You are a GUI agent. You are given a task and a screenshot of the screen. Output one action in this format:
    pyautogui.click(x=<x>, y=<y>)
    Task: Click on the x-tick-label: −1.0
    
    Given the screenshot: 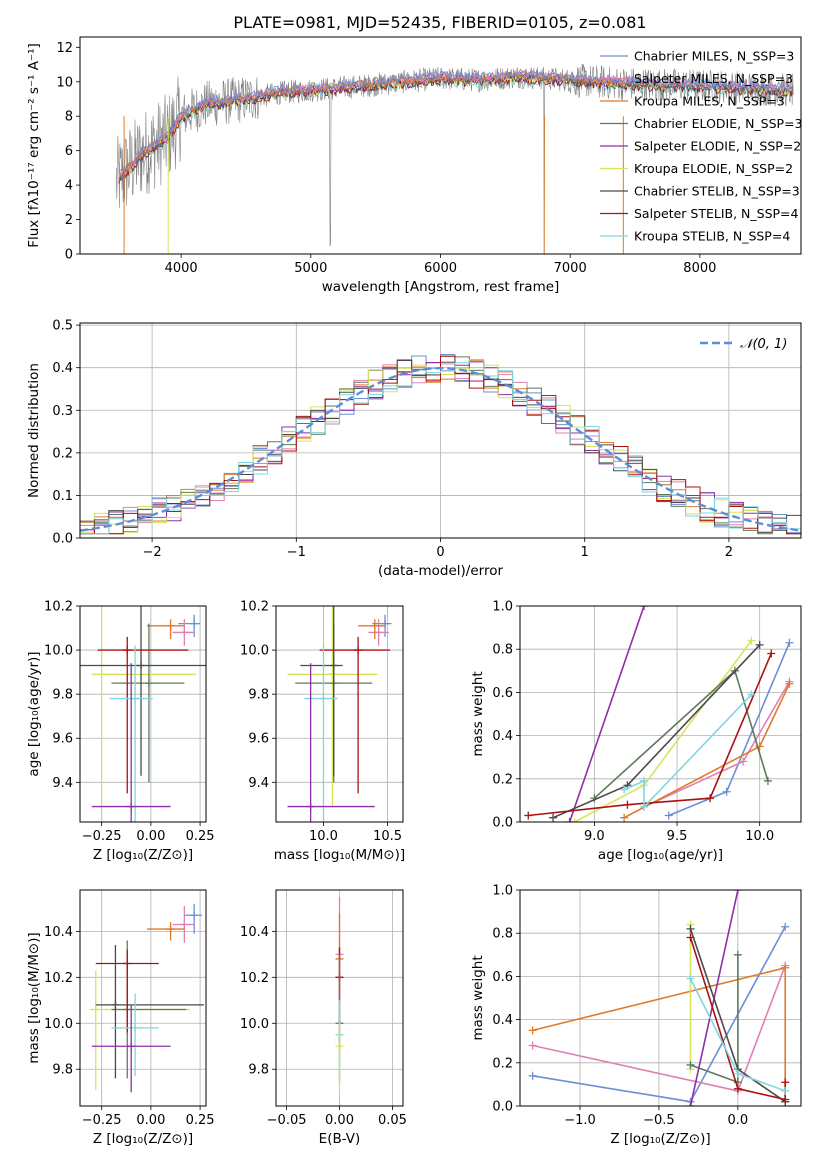 What is the action you would take?
    pyautogui.click(x=580, y=1120)
    